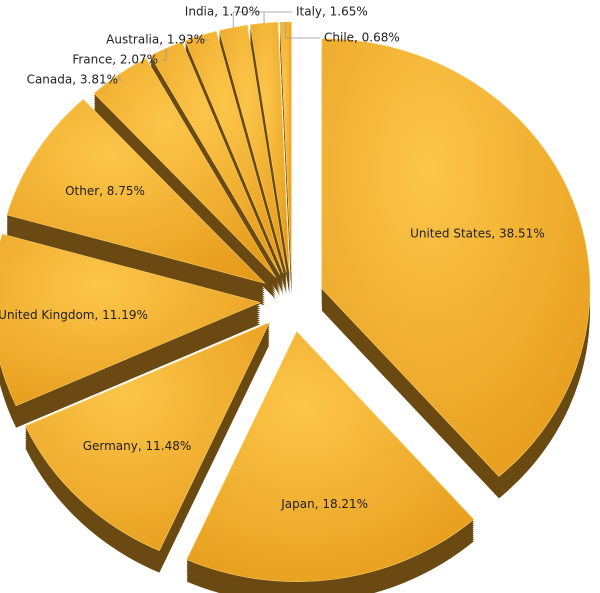 The image size is (600, 593). What do you see at coordinates (222, 12) in the screenshot?
I see `slice-label: India, 1.70%` at bounding box center [222, 12].